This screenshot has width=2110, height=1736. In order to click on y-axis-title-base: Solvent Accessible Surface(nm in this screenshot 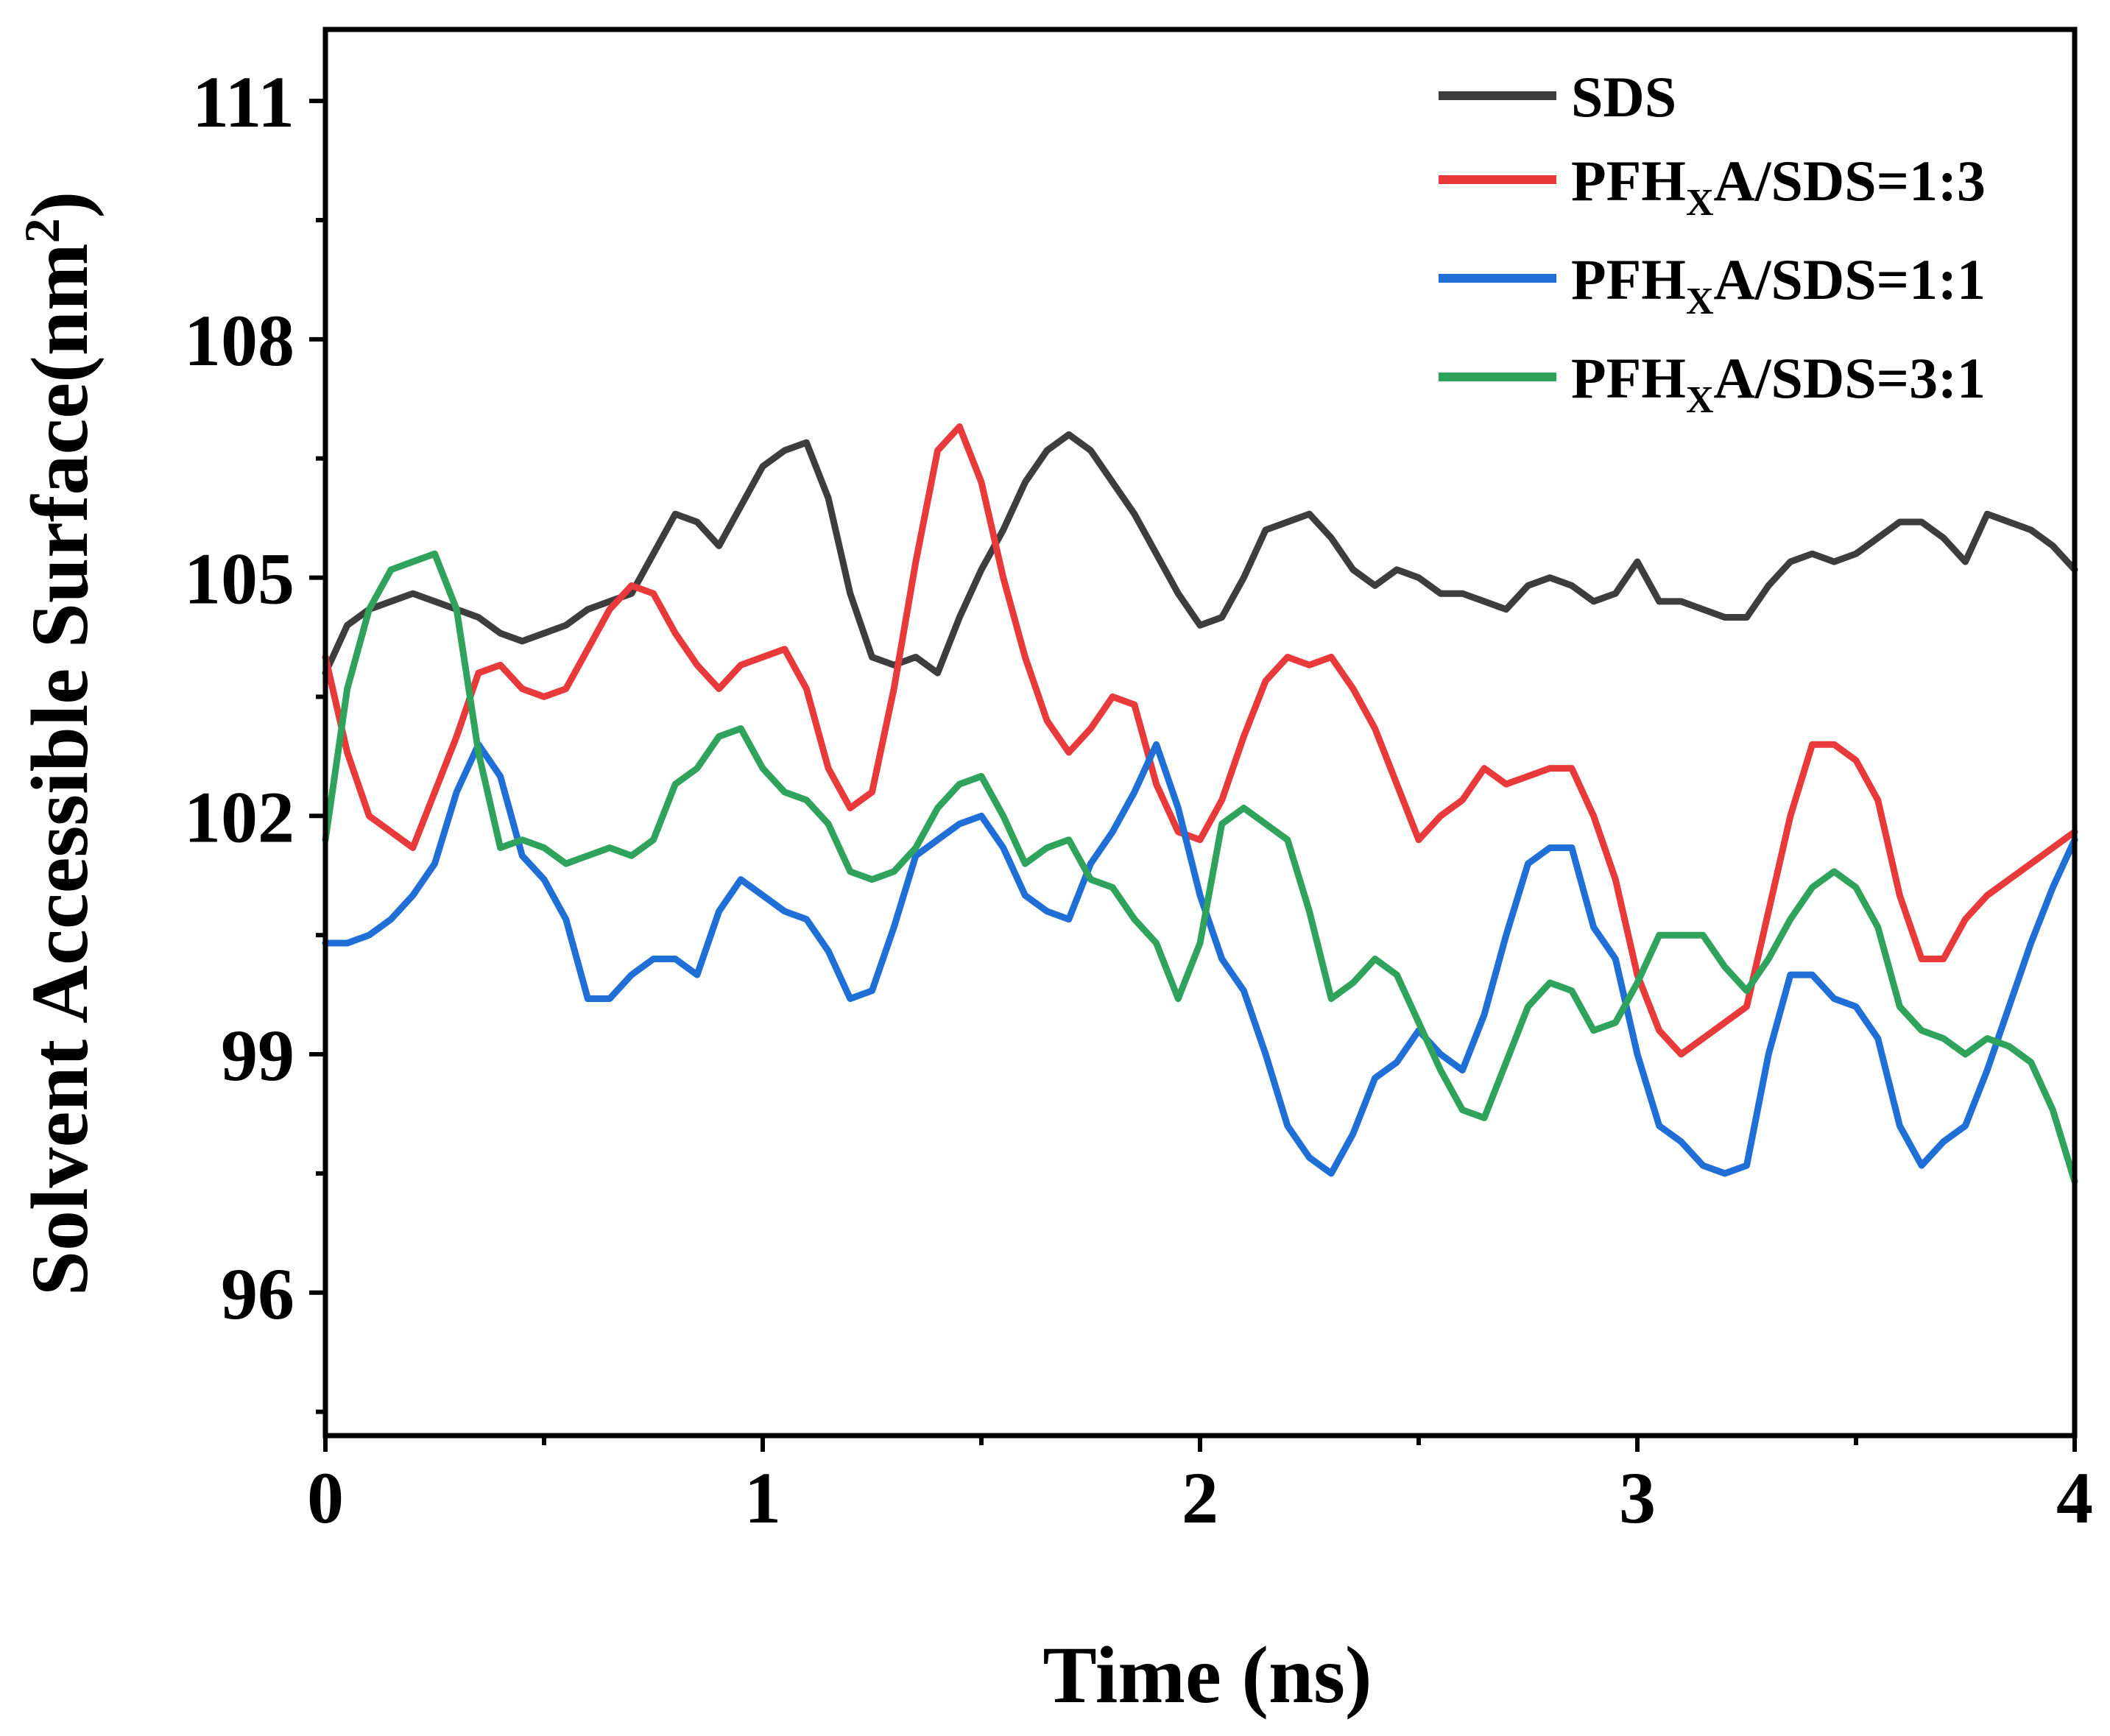, I will do `click(60, 770)`.